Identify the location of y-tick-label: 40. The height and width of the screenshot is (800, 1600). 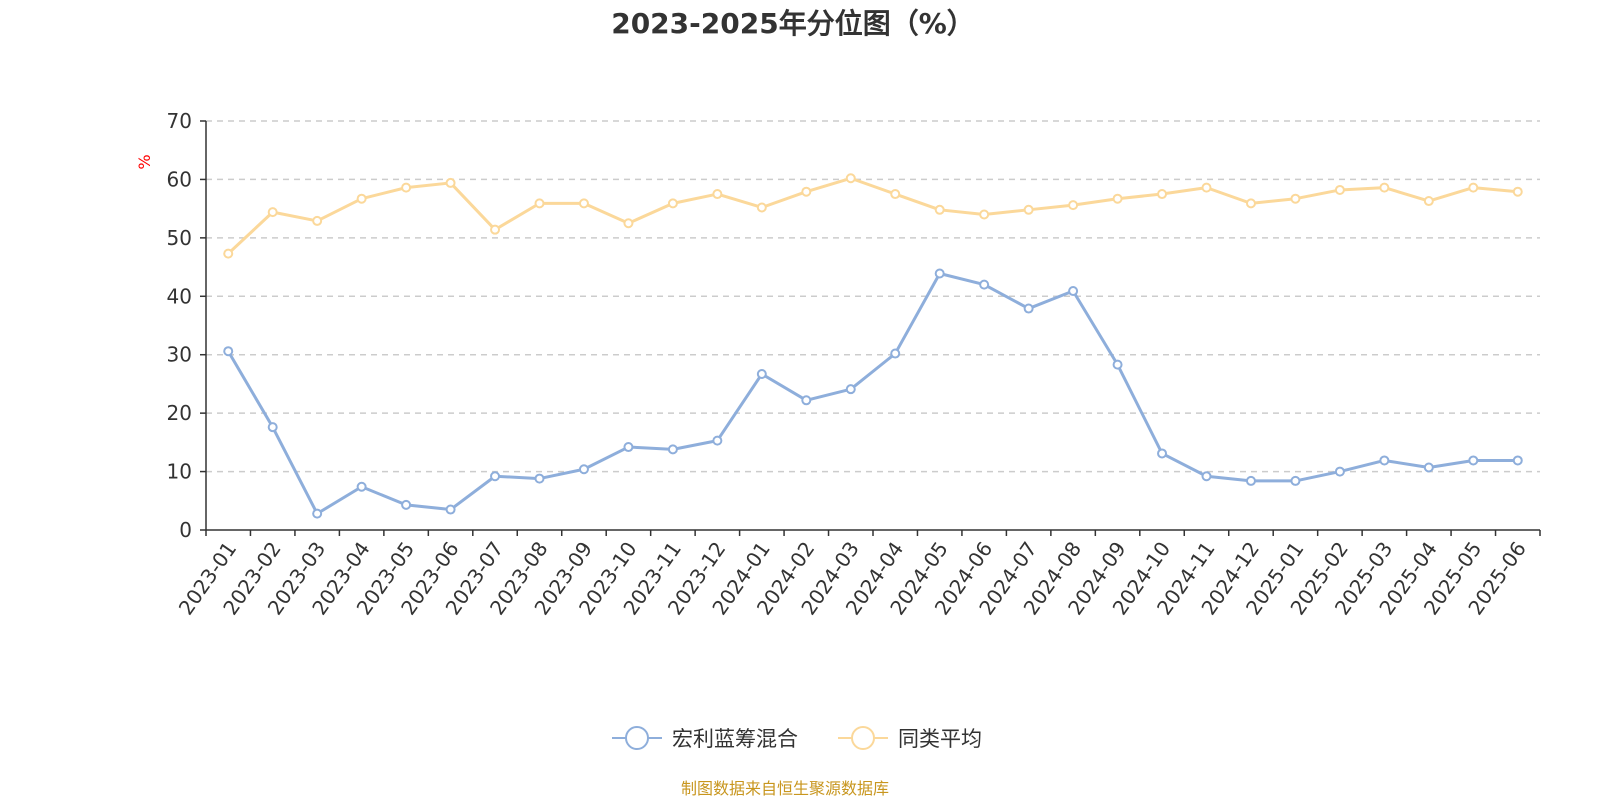
(179, 296).